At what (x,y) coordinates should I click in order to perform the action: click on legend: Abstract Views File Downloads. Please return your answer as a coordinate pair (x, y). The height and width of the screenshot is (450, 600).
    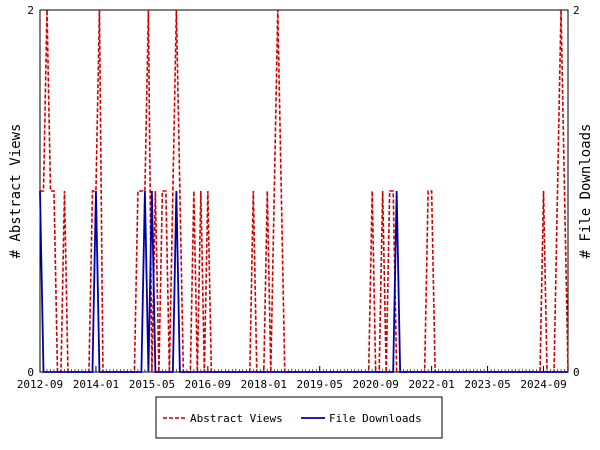
    Looking at the image, I should click on (299, 417).